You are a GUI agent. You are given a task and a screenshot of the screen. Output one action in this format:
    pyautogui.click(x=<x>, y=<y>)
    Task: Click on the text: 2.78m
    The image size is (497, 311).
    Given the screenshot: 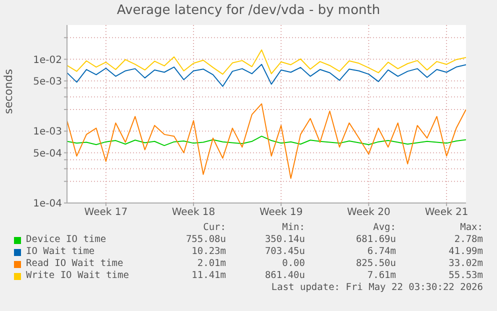 What is the action you would take?
    pyautogui.click(x=468, y=239)
    